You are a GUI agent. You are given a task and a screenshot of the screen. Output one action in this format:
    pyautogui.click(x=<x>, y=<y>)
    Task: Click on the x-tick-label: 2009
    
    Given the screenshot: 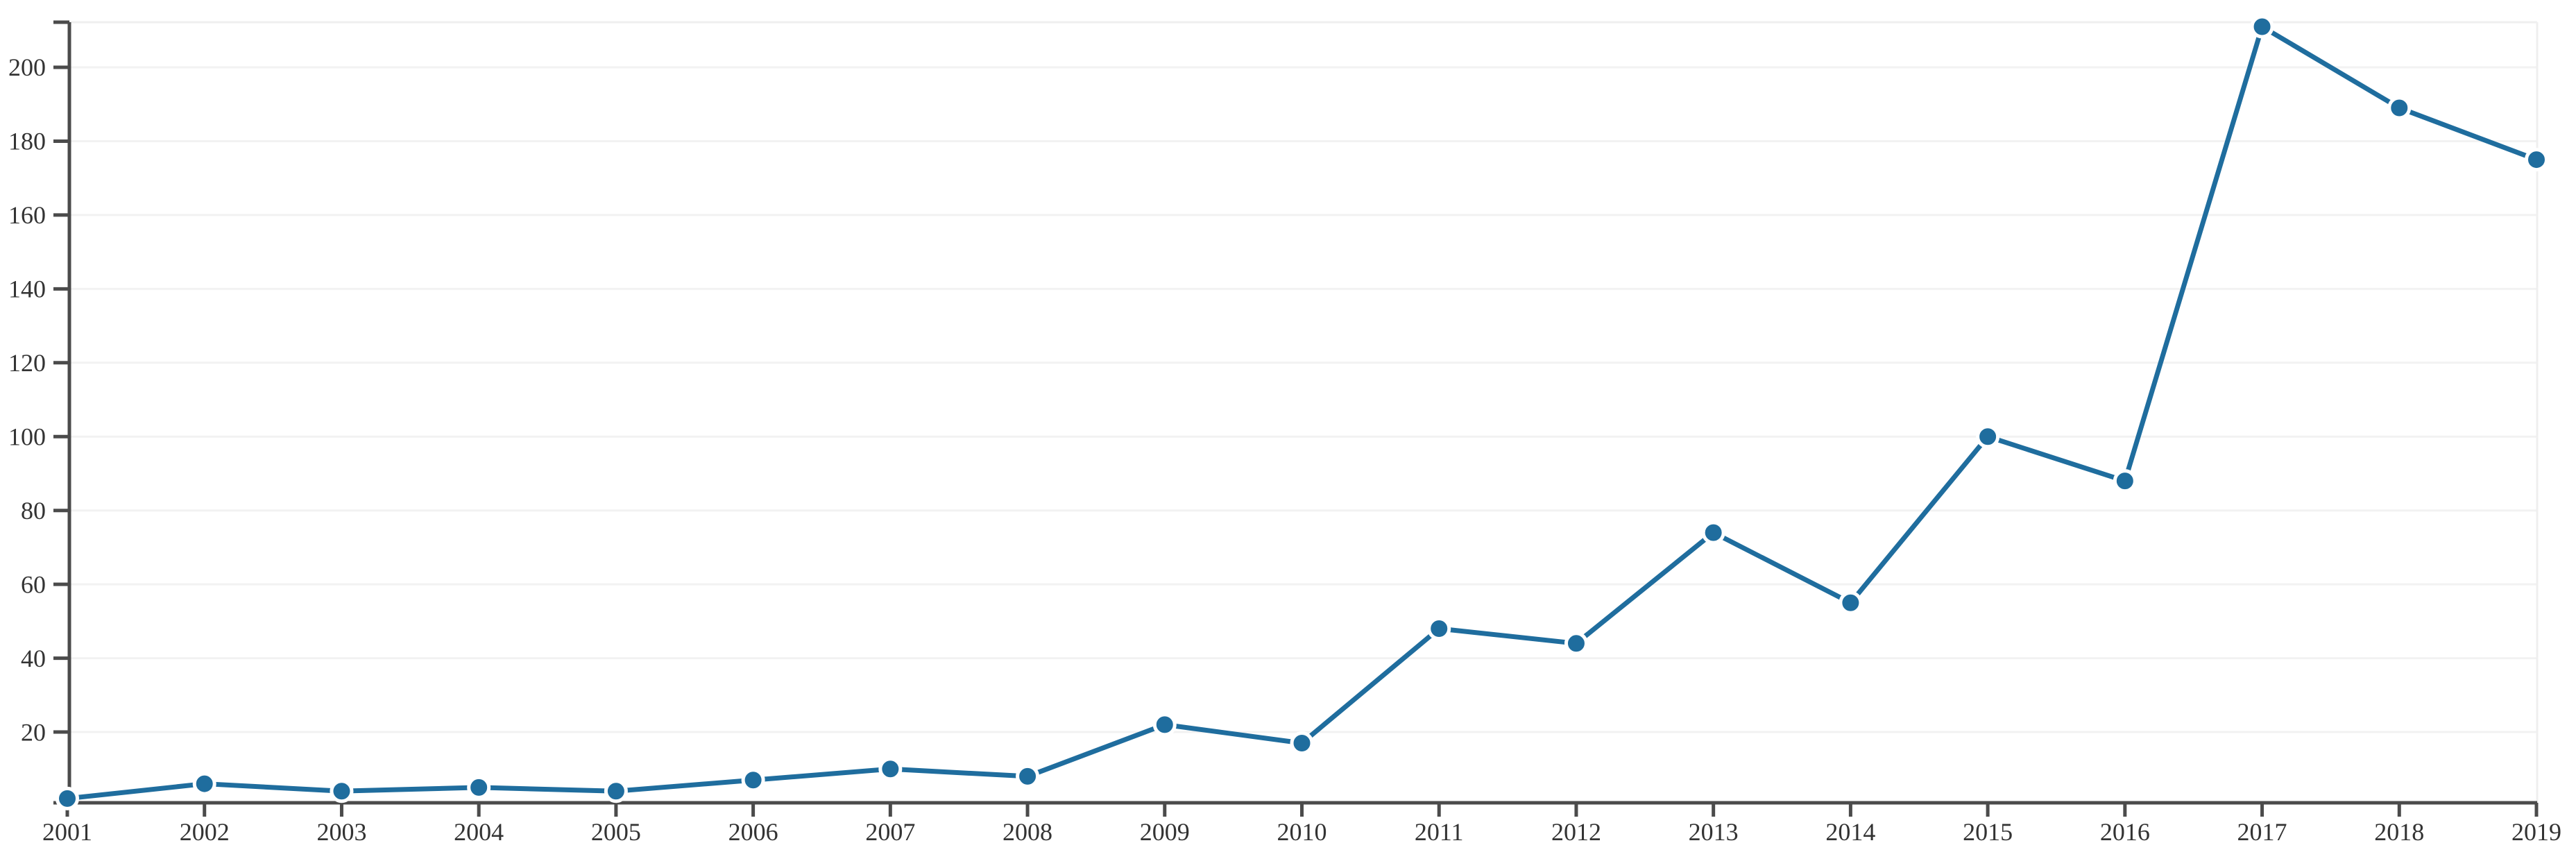 What is the action you would take?
    pyautogui.click(x=1165, y=832)
    